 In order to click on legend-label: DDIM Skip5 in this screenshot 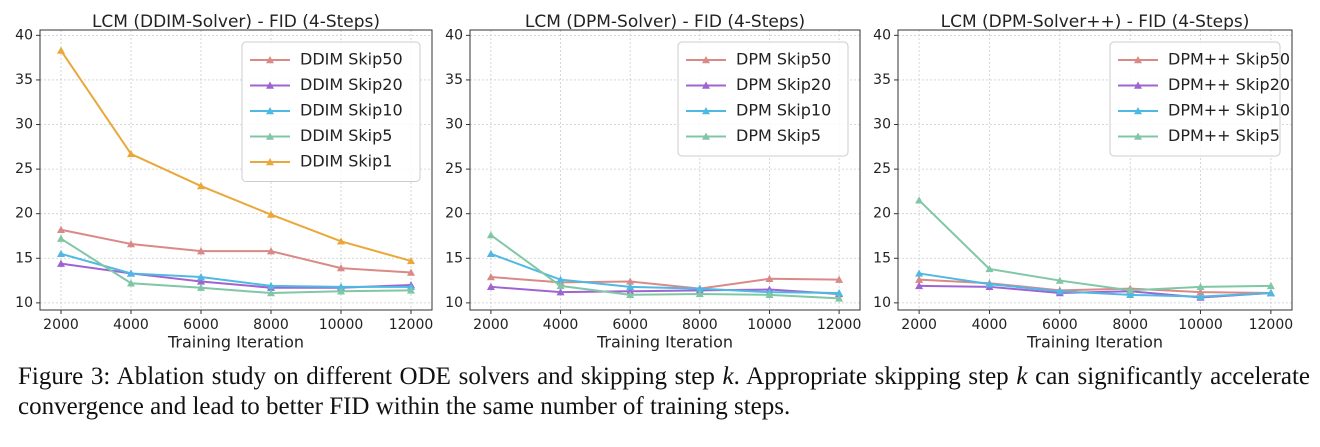, I will do `click(346, 135)`.